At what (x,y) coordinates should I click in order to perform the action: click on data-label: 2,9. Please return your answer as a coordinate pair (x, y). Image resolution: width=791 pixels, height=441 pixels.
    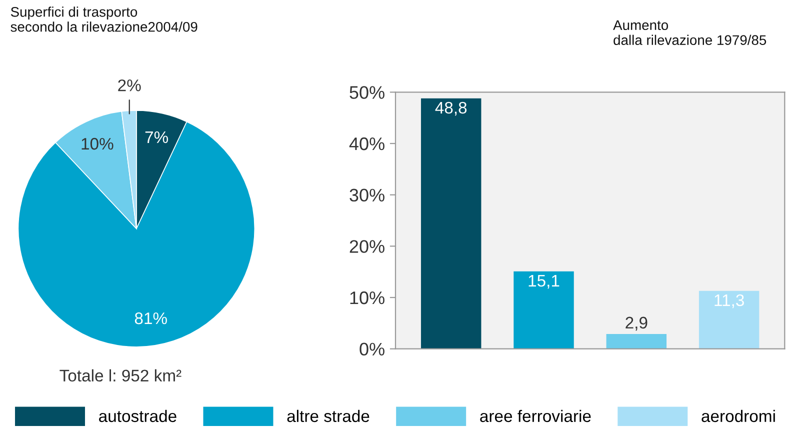
    Looking at the image, I should click on (637, 323).